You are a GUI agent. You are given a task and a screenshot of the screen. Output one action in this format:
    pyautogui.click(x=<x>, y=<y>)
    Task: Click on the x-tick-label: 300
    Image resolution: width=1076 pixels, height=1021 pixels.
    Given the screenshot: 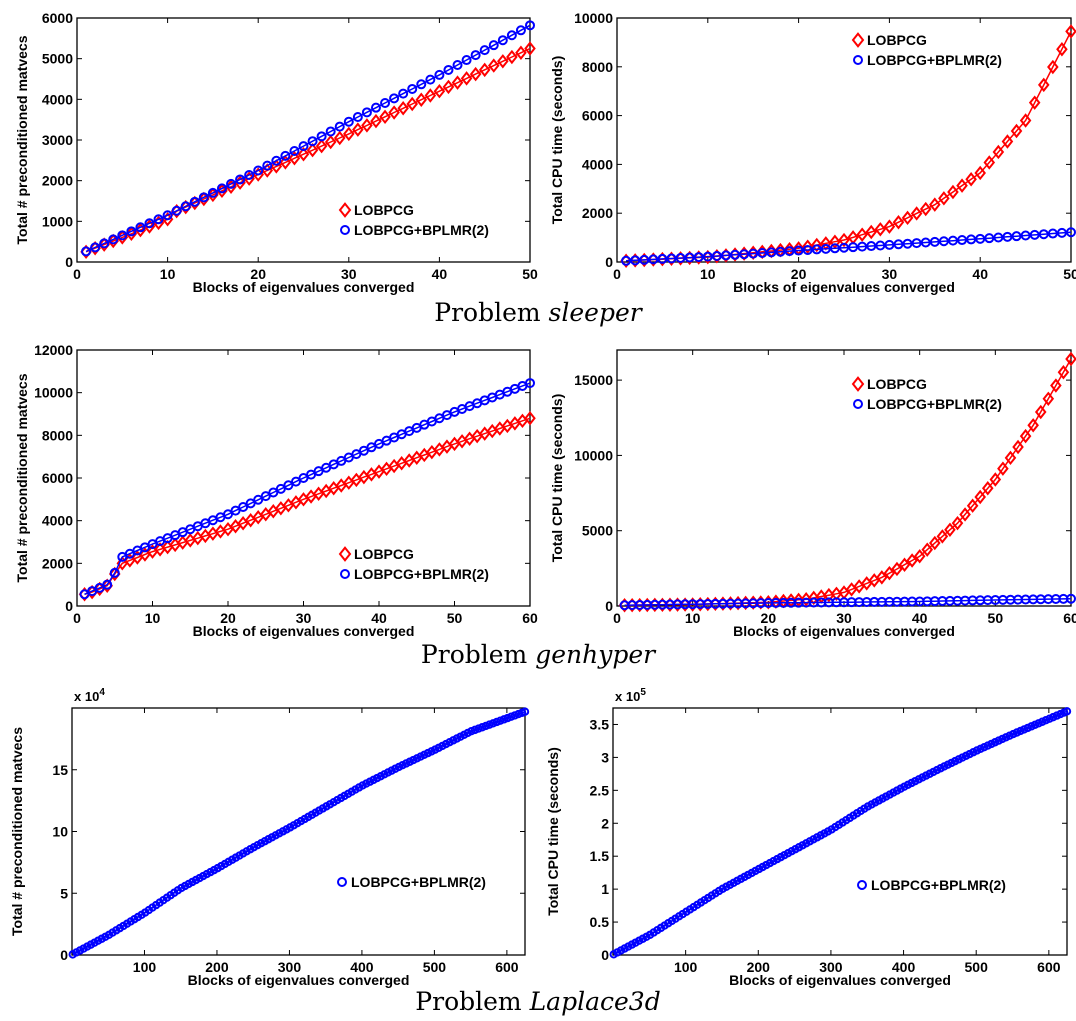 What is the action you would take?
    pyautogui.click(x=831, y=967)
    